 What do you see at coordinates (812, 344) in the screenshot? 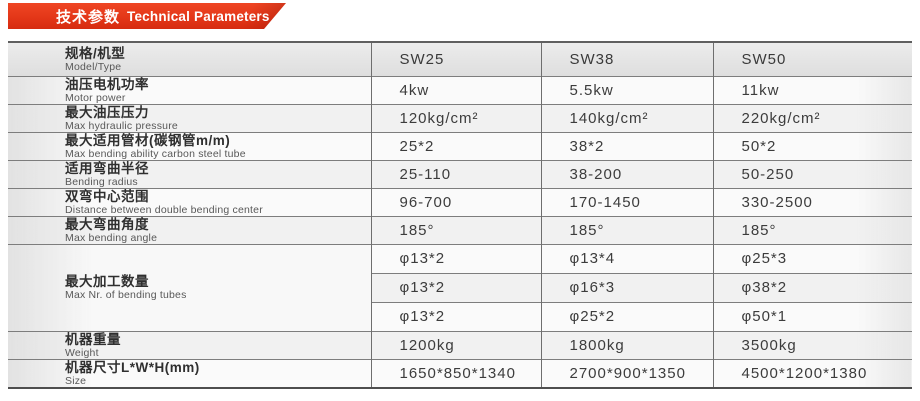
I see `param-value: 3500kg` at bounding box center [812, 344].